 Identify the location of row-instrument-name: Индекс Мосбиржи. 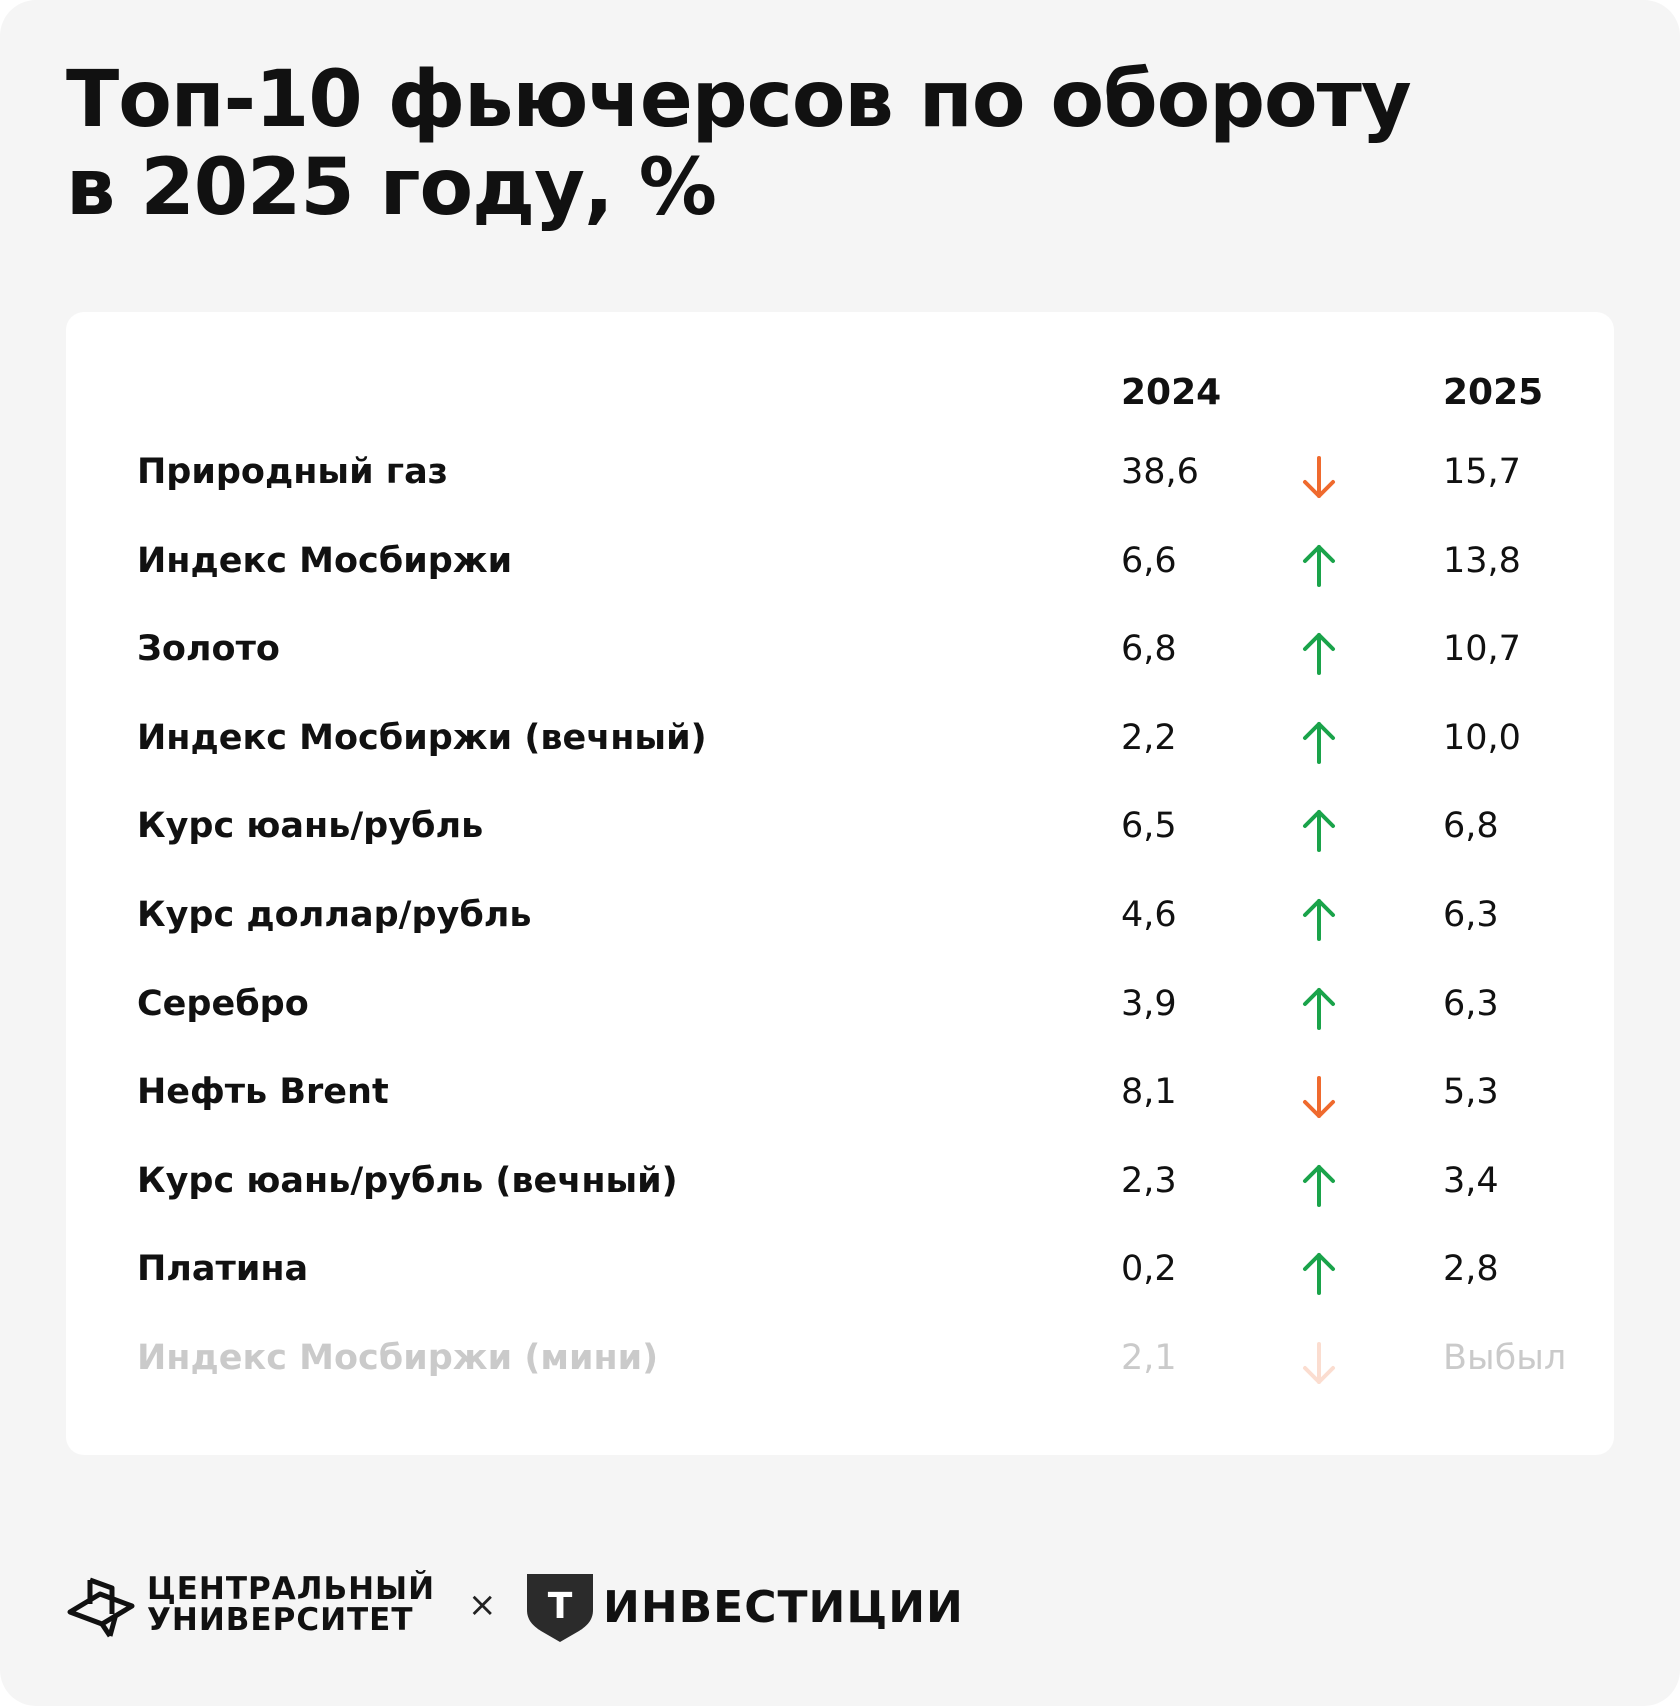
(325, 560).